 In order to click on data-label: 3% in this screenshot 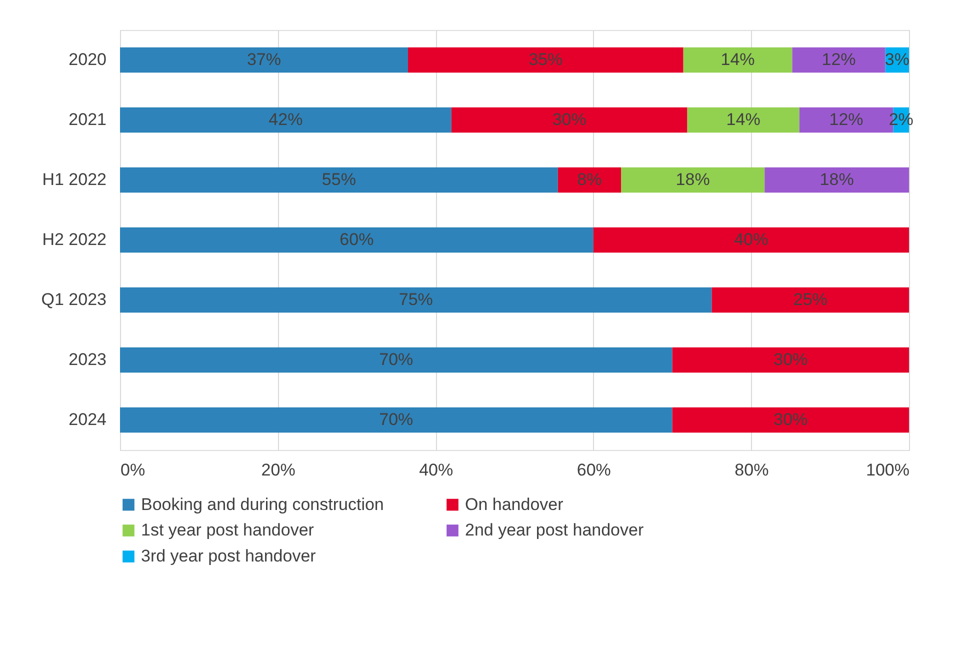, I will do `click(897, 59)`.